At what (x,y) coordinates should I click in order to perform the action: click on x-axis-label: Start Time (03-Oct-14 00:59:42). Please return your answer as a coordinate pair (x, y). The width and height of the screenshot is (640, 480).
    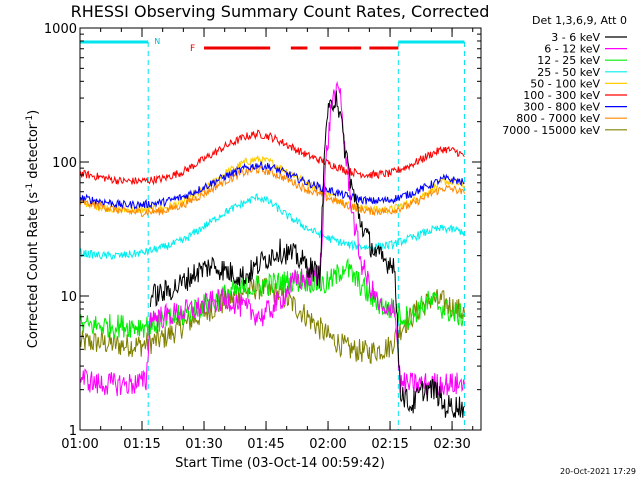
    Looking at the image, I should click on (280, 463).